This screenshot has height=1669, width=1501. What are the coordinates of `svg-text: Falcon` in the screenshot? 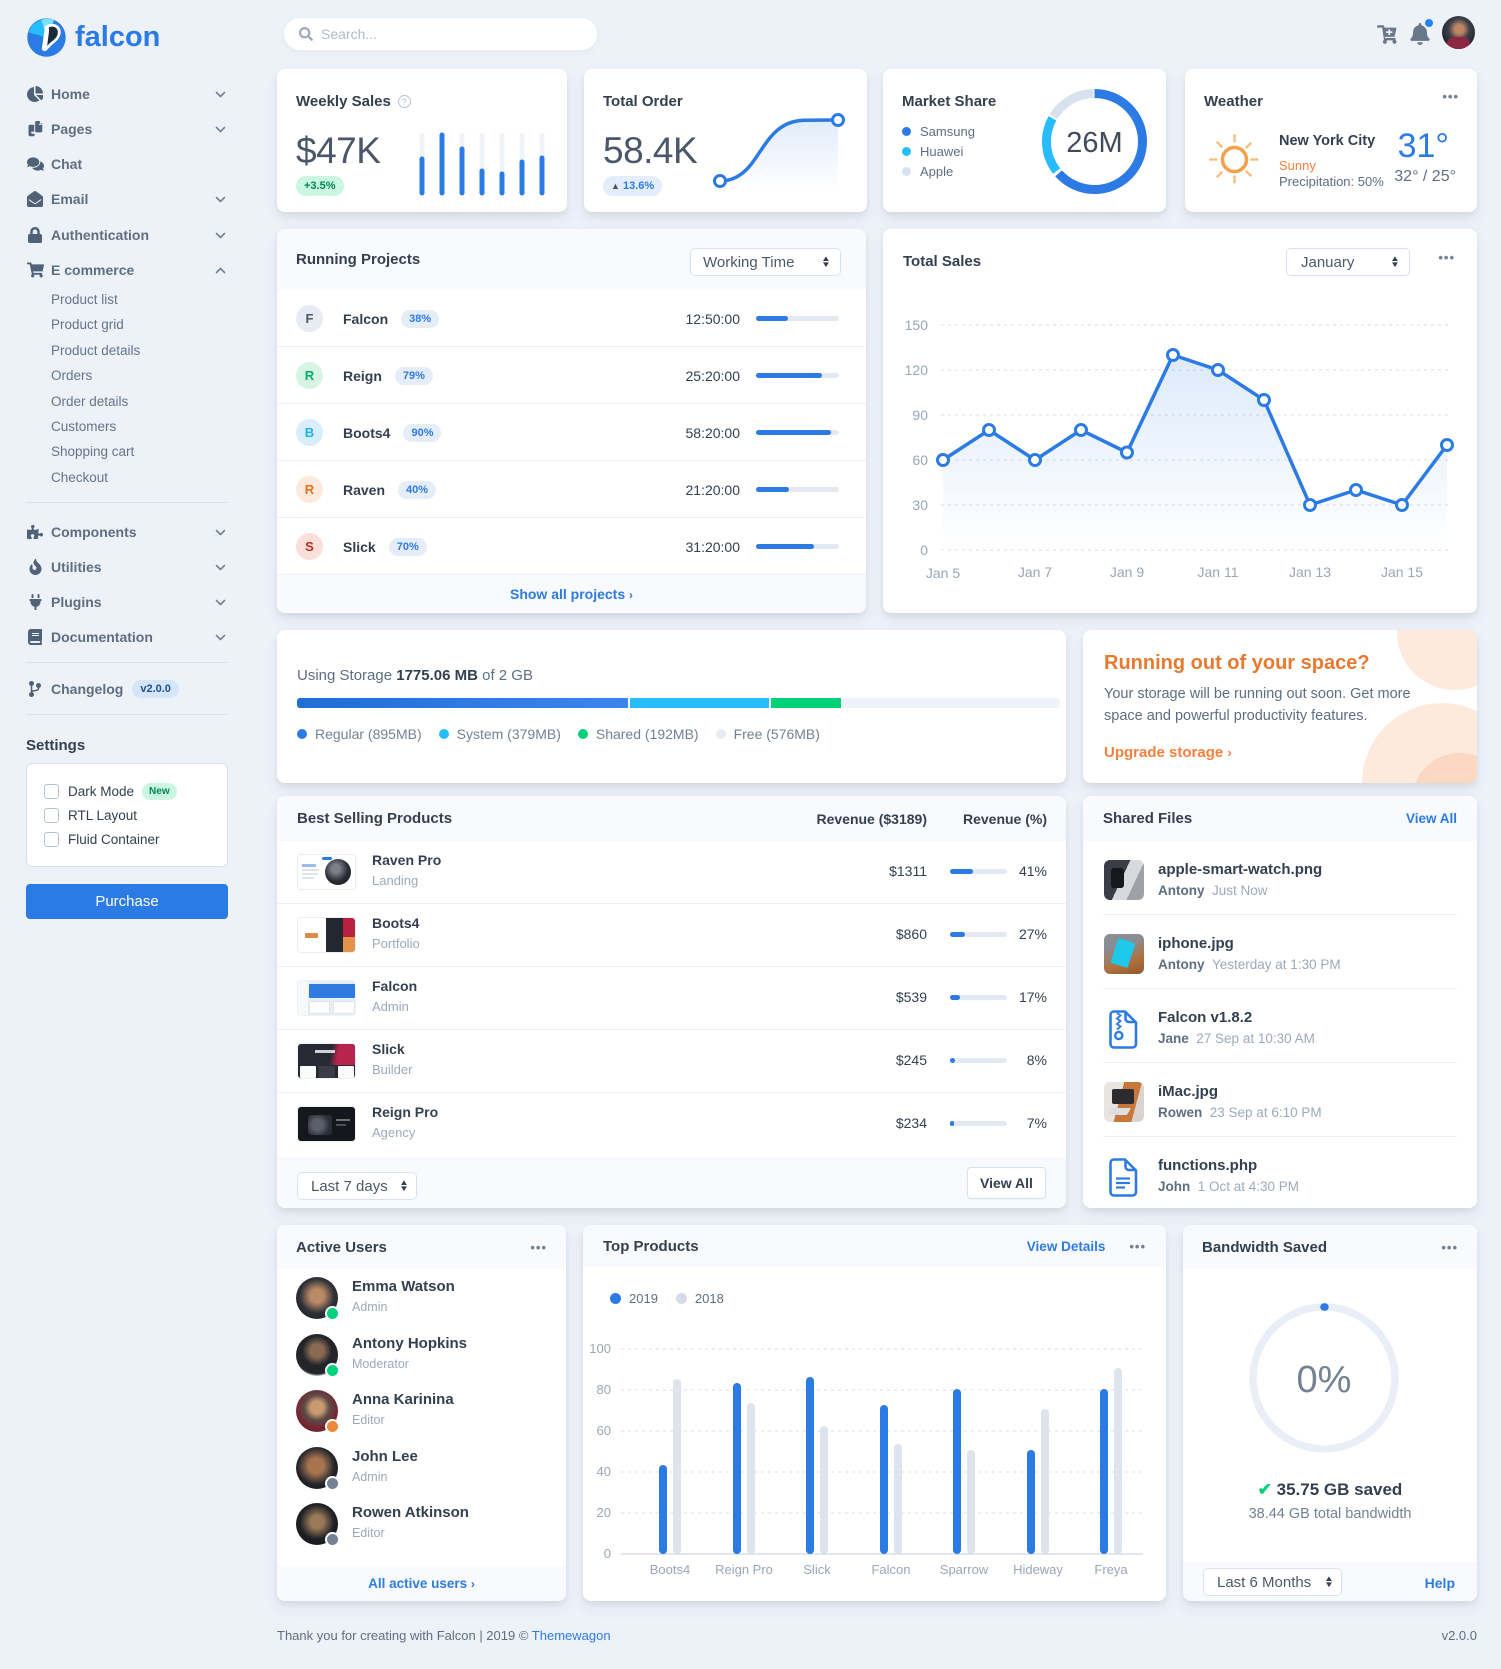 It's located at (890, 1569).